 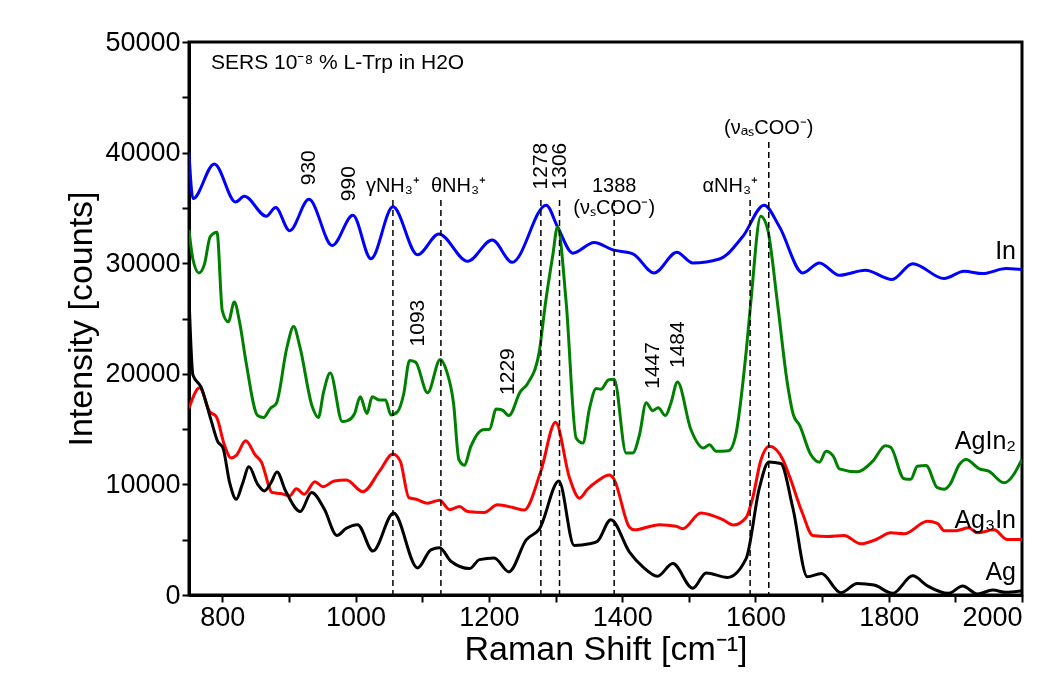 I want to click on y-tick-label: 40000, so click(x=143, y=152).